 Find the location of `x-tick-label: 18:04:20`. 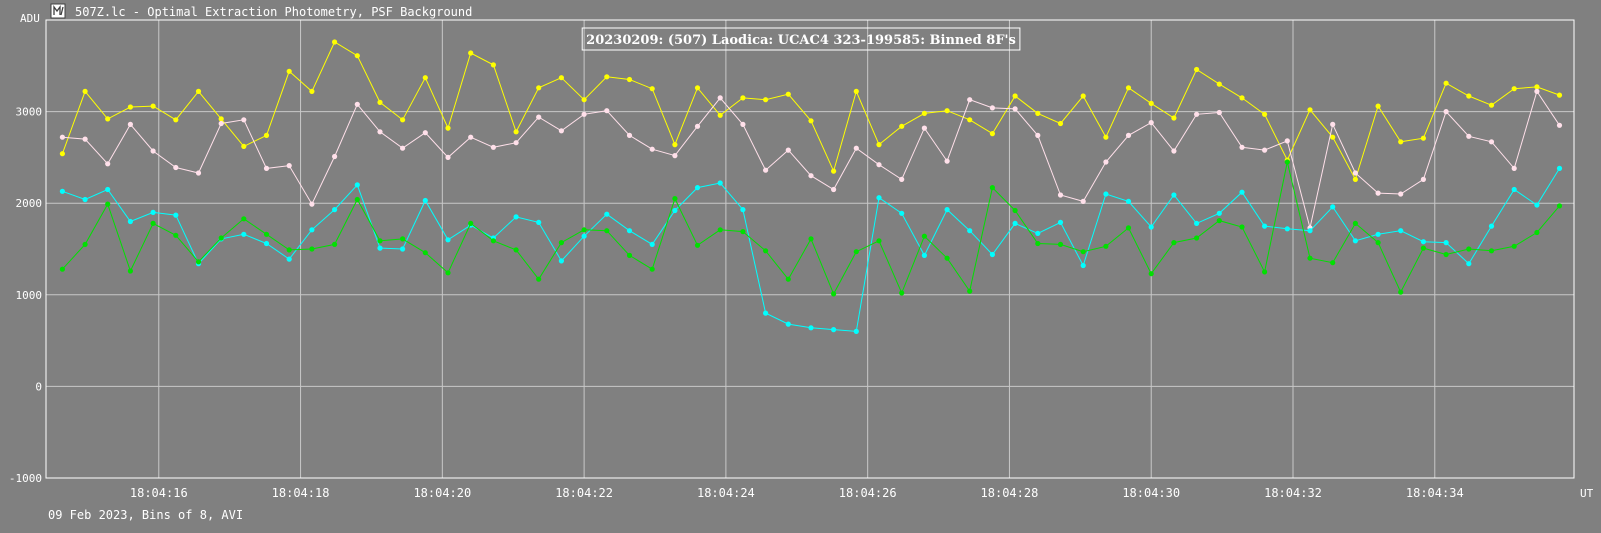

x-tick-label: 18:04:20 is located at coordinates (442, 493).